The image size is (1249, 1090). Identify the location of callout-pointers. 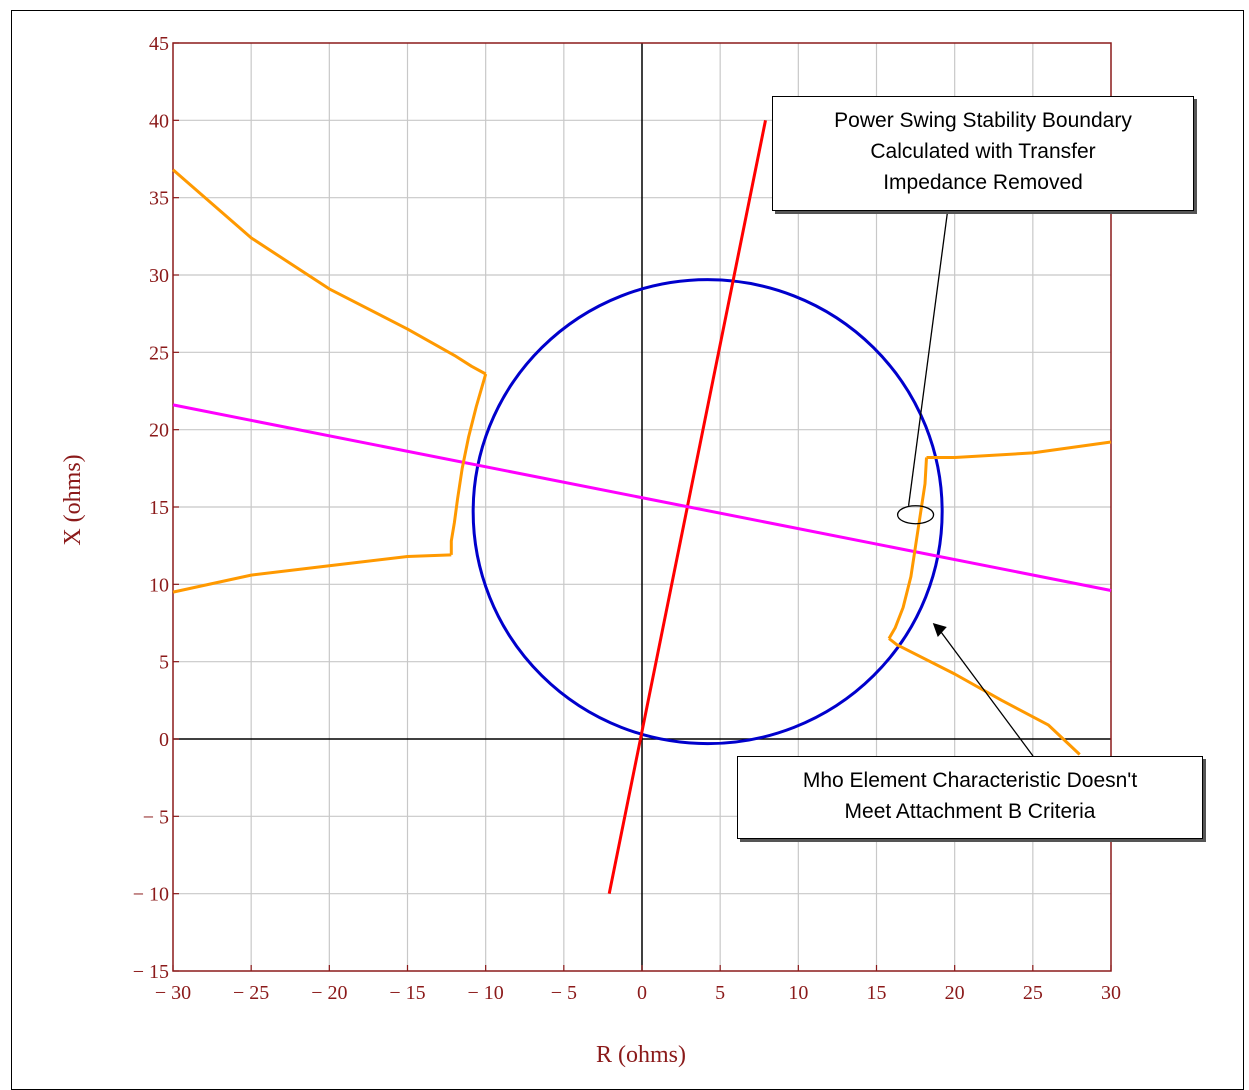
(965, 482).